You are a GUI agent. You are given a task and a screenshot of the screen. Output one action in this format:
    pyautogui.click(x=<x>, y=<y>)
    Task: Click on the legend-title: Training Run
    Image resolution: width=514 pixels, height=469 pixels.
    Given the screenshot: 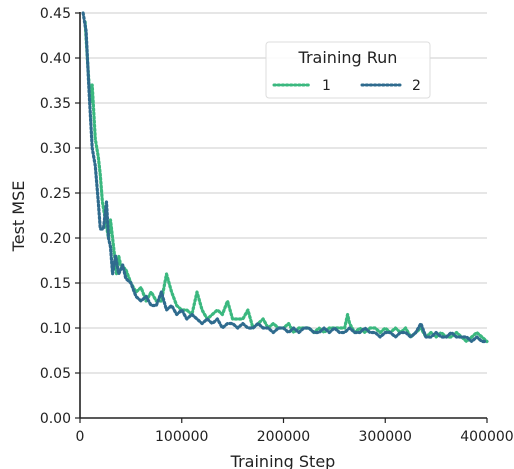 What is the action you would take?
    pyautogui.click(x=348, y=57)
    